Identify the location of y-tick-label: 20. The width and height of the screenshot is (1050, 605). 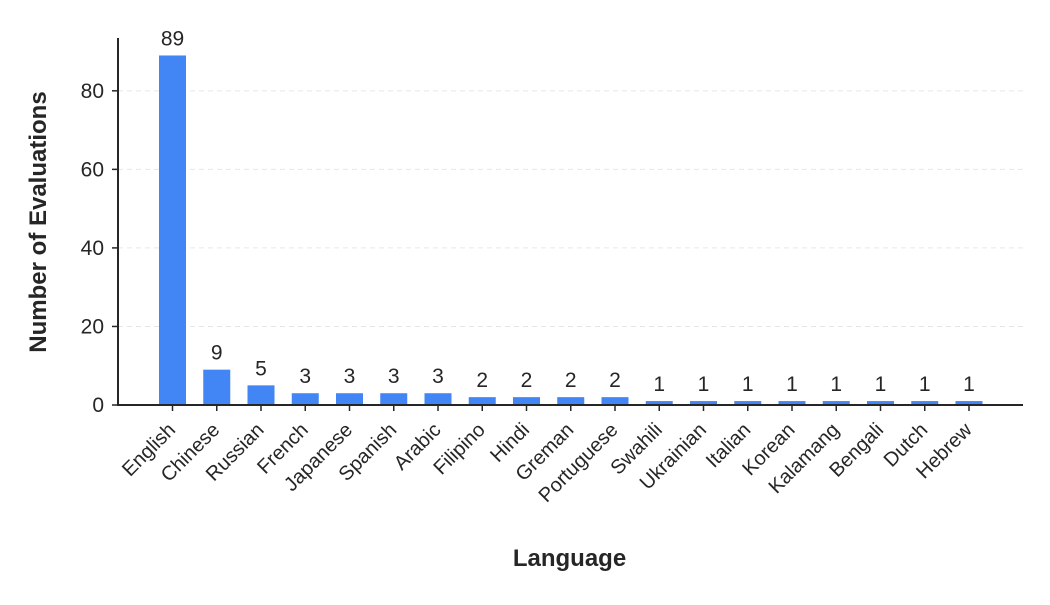
(92, 326).